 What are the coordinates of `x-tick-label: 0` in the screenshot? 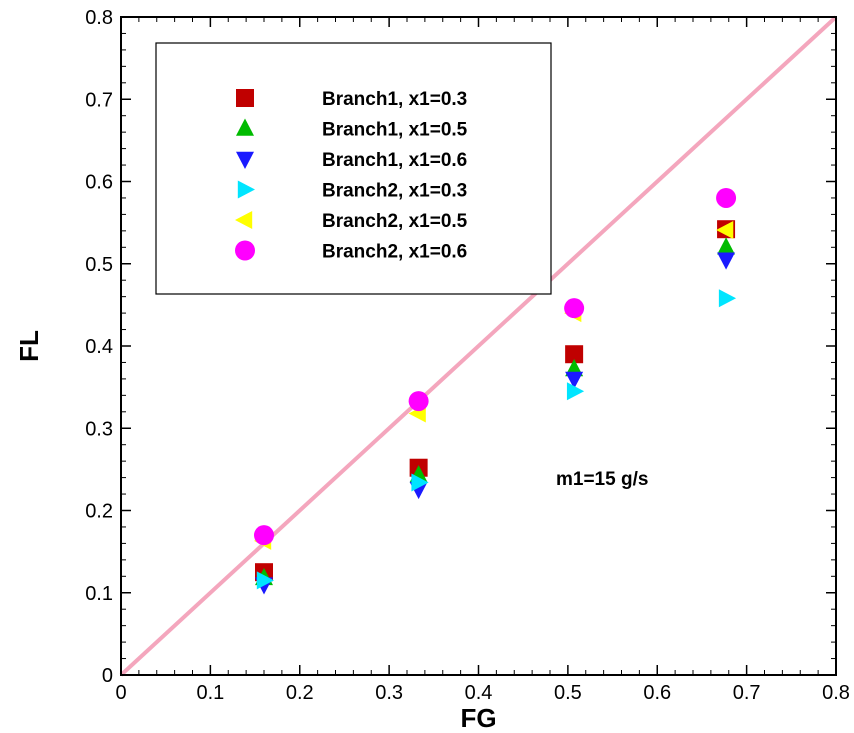 It's located at (120, 693).